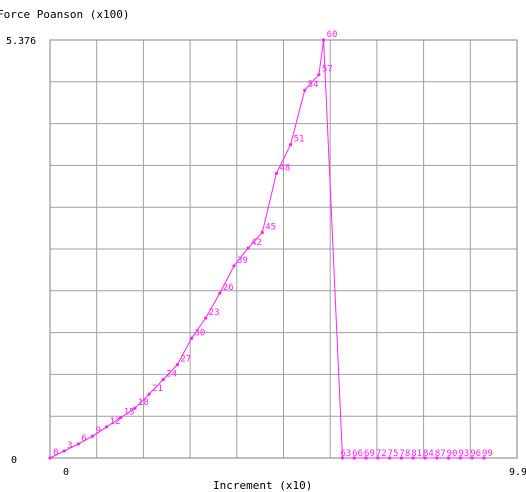  I want to click on point-label: 54, so click(313, 85).